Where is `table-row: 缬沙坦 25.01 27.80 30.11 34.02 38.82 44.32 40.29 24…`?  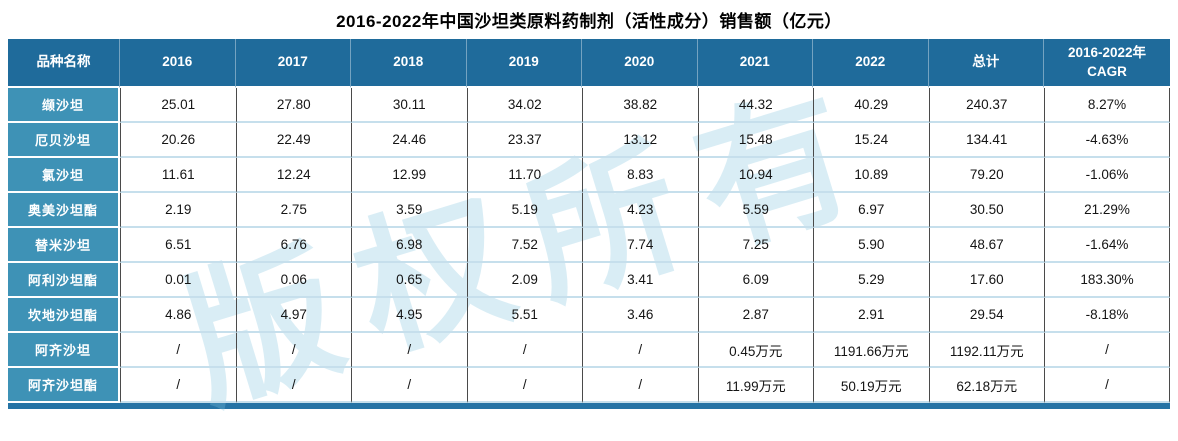
table-row: 缬沙坦 25.01 27.80 30.11 34.02 38.82 44.32 40.29 24… is located at coordinates (589, 105).